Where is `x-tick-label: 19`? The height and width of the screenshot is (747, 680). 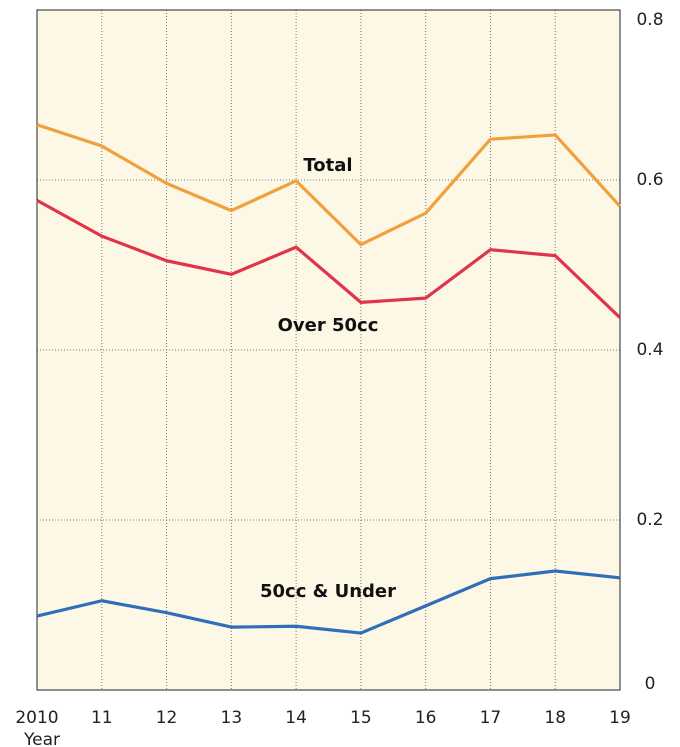
x-tick-label: 19 is located at coordinates (620, 718).